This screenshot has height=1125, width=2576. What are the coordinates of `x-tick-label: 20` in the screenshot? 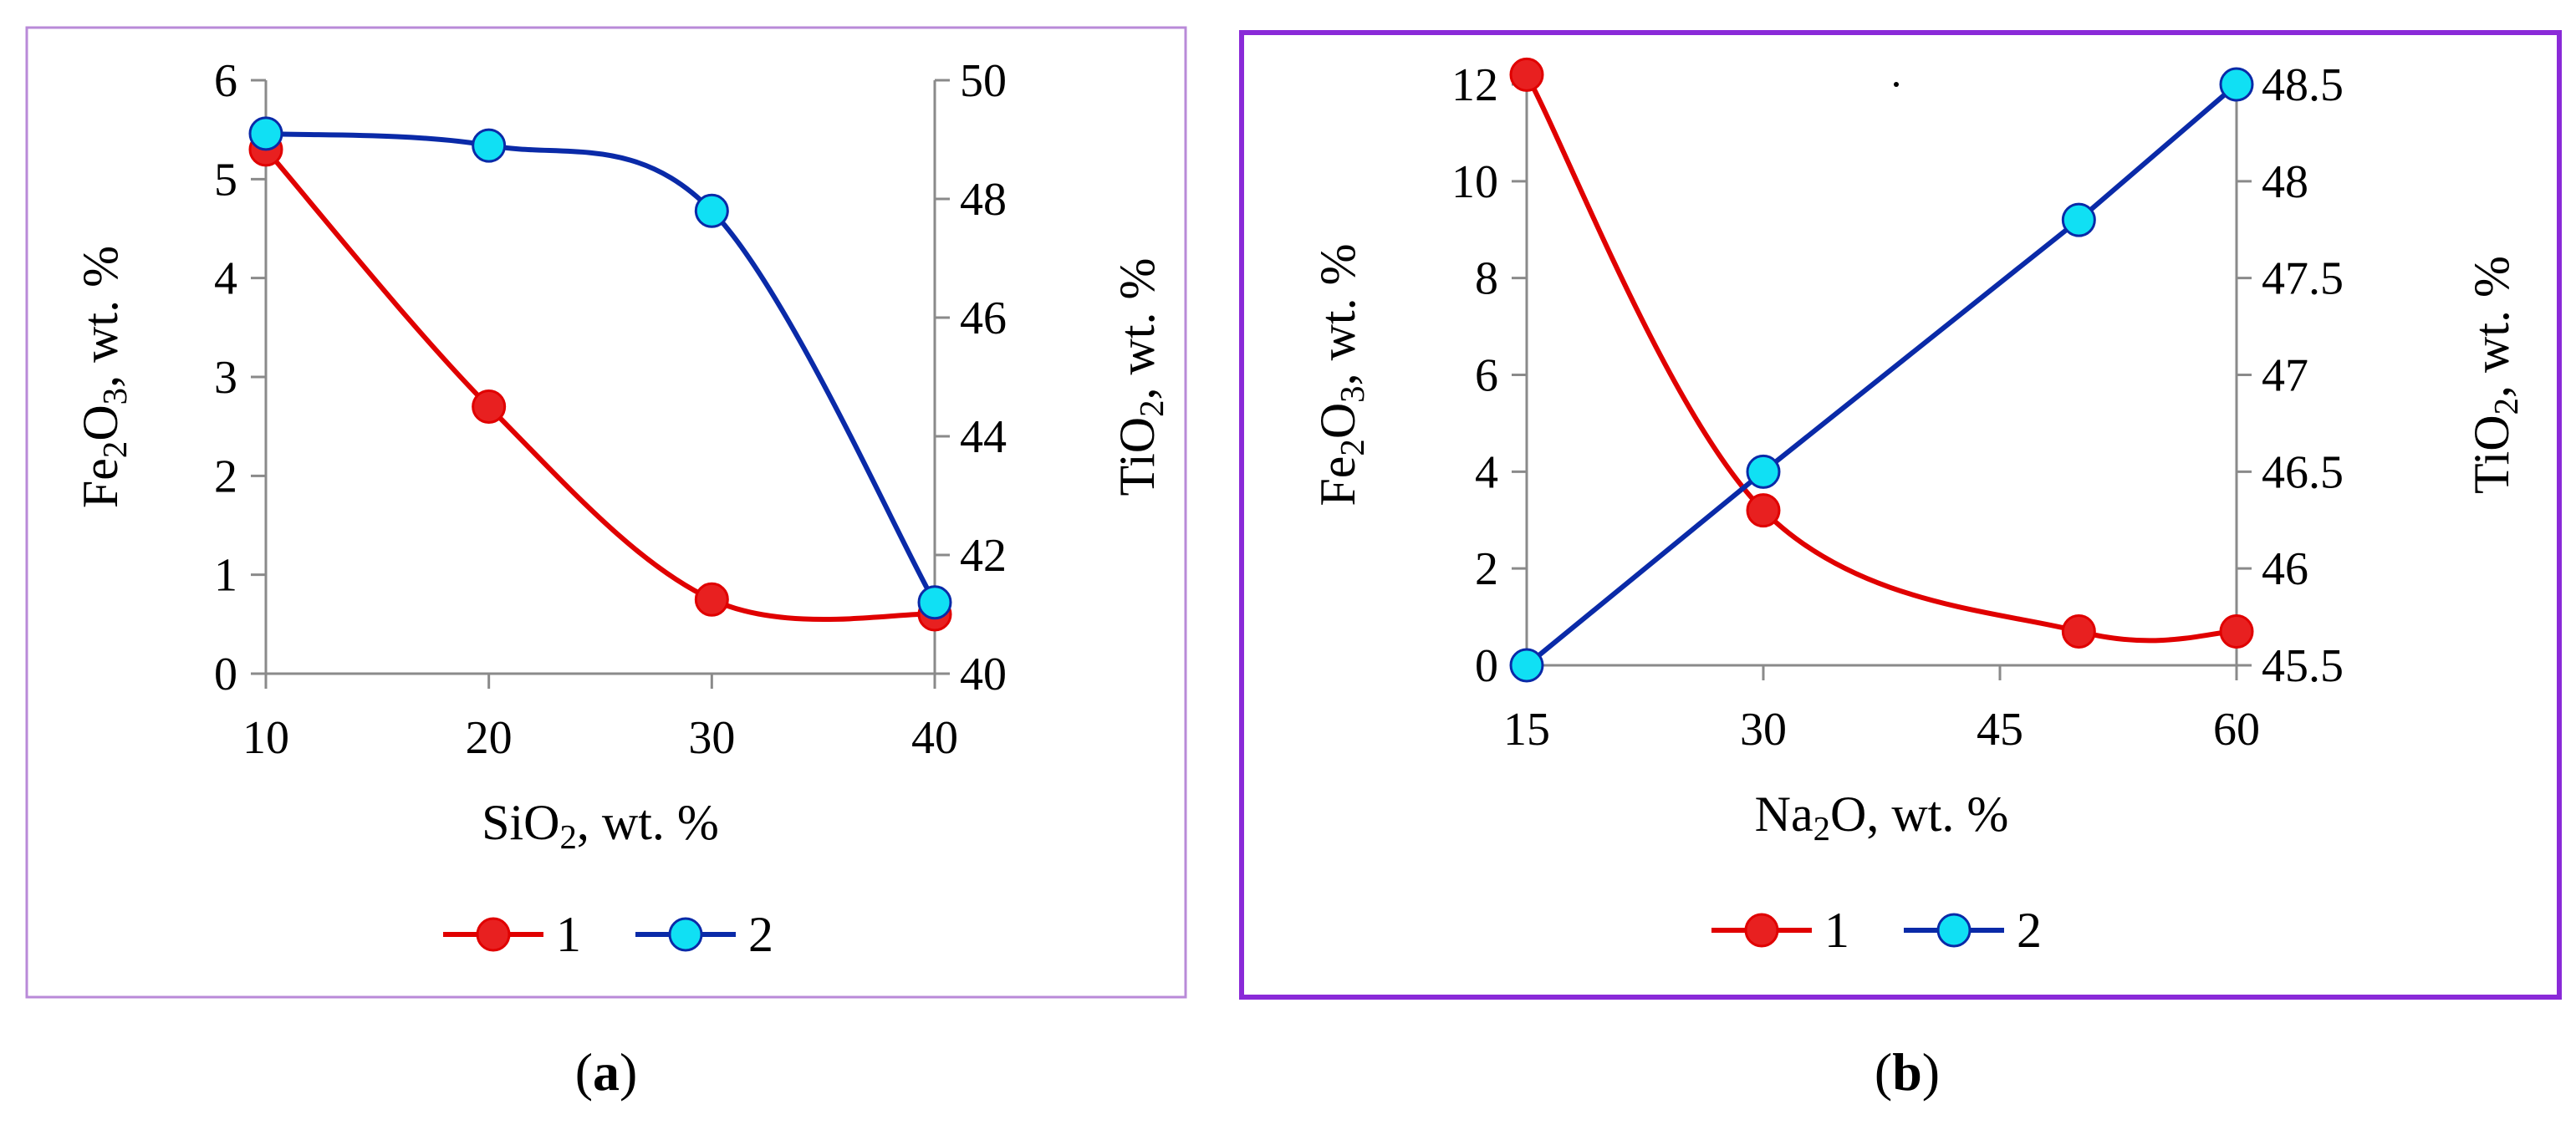 It's located at (489, 738).